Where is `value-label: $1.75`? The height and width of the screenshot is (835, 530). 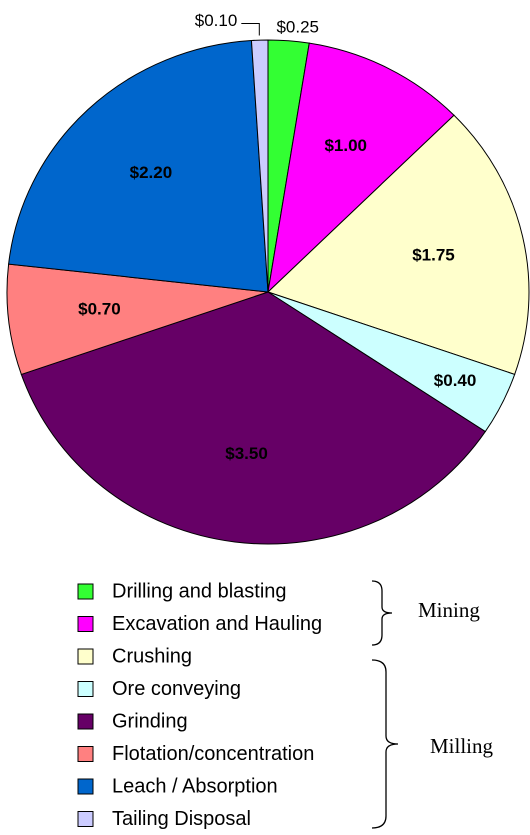
value-label: $1.75 is located at coordinates (433, 254).